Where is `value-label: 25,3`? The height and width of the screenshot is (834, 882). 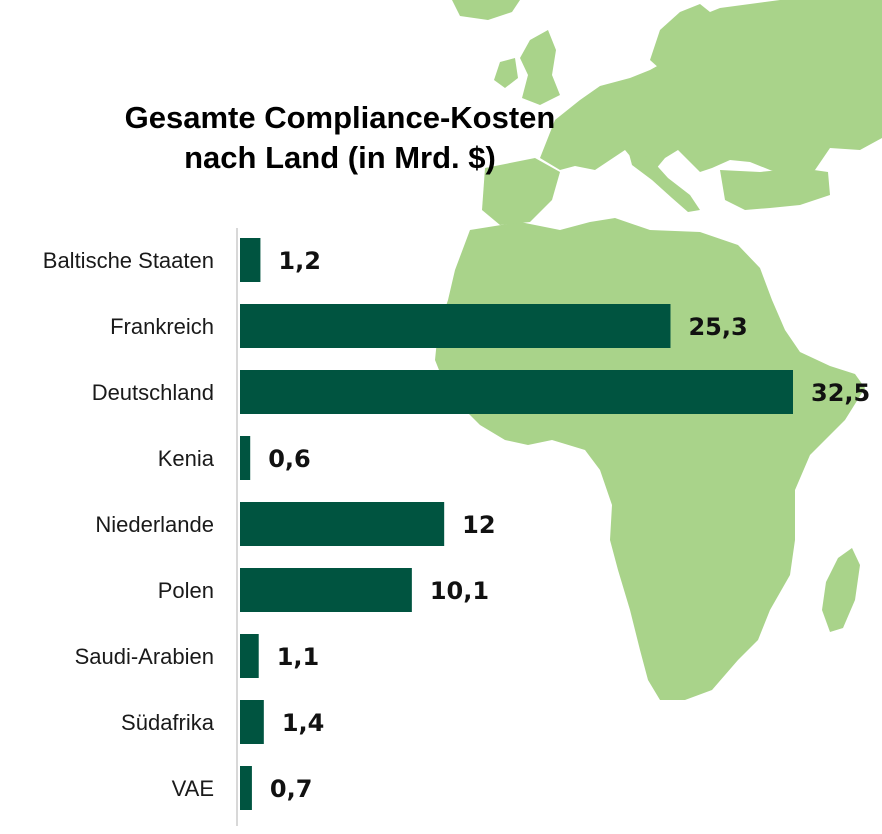 value-label: 25,3 is located at coordinates (717, 327).